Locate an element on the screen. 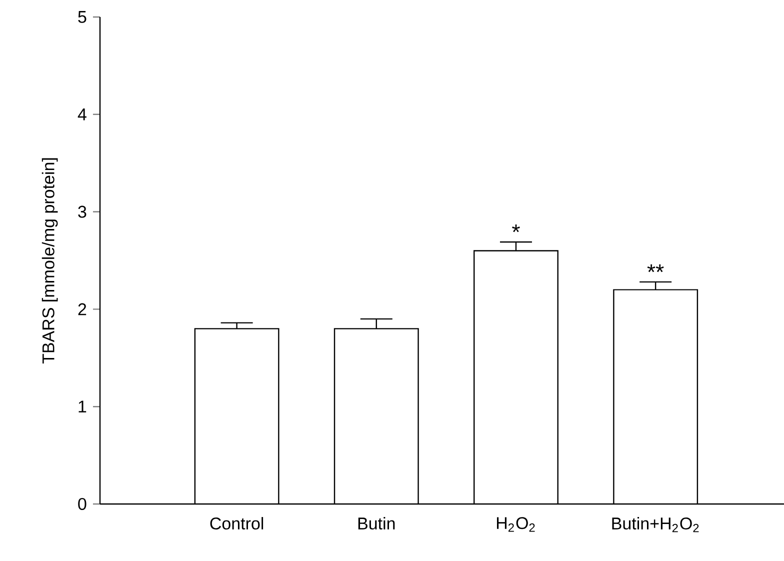 This screenshot has width=784, height=561. y-tick-label: 1 is located at coordinates (82, 406).